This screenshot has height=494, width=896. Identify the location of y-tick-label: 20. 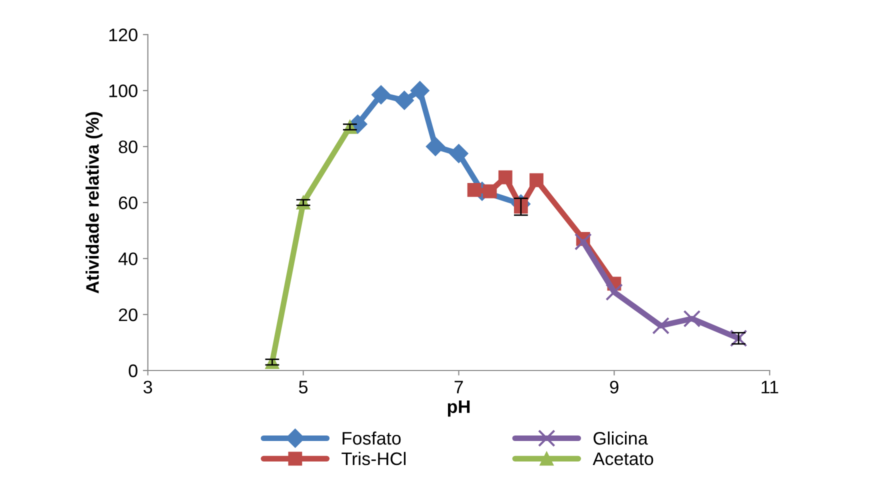
(128, 315).